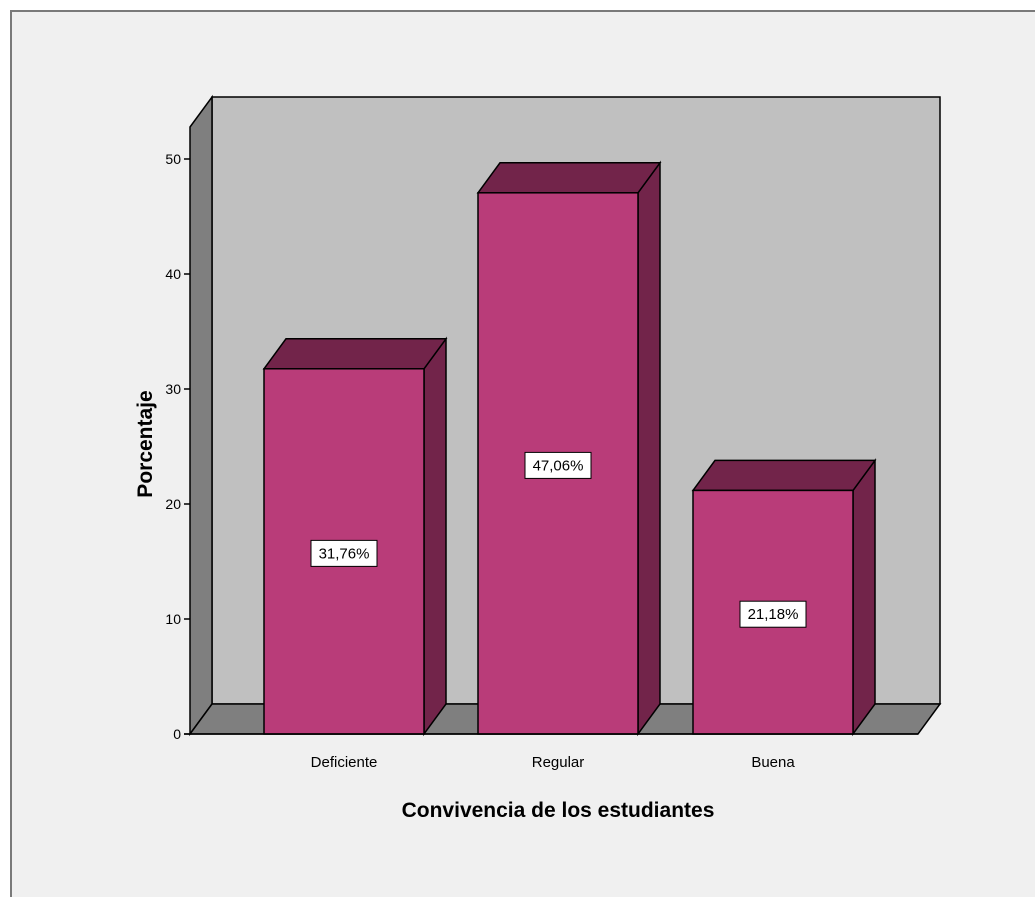 The width and height of the screenshot is (1035, 899). Describe the element at coordinates (173, 274) in the screenshot. I see `y-tick-label: 40` at that location.